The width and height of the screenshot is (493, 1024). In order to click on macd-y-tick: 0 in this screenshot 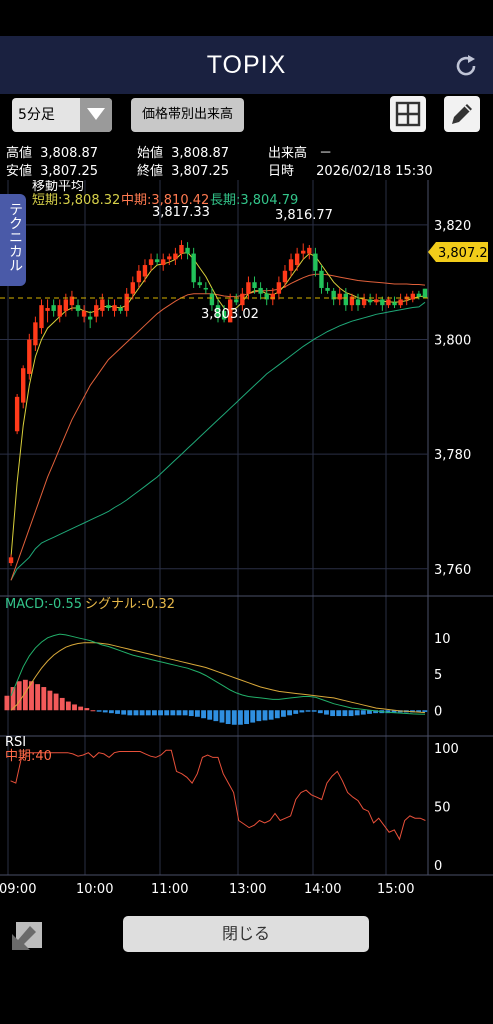, I will do `click(438, 711)`.